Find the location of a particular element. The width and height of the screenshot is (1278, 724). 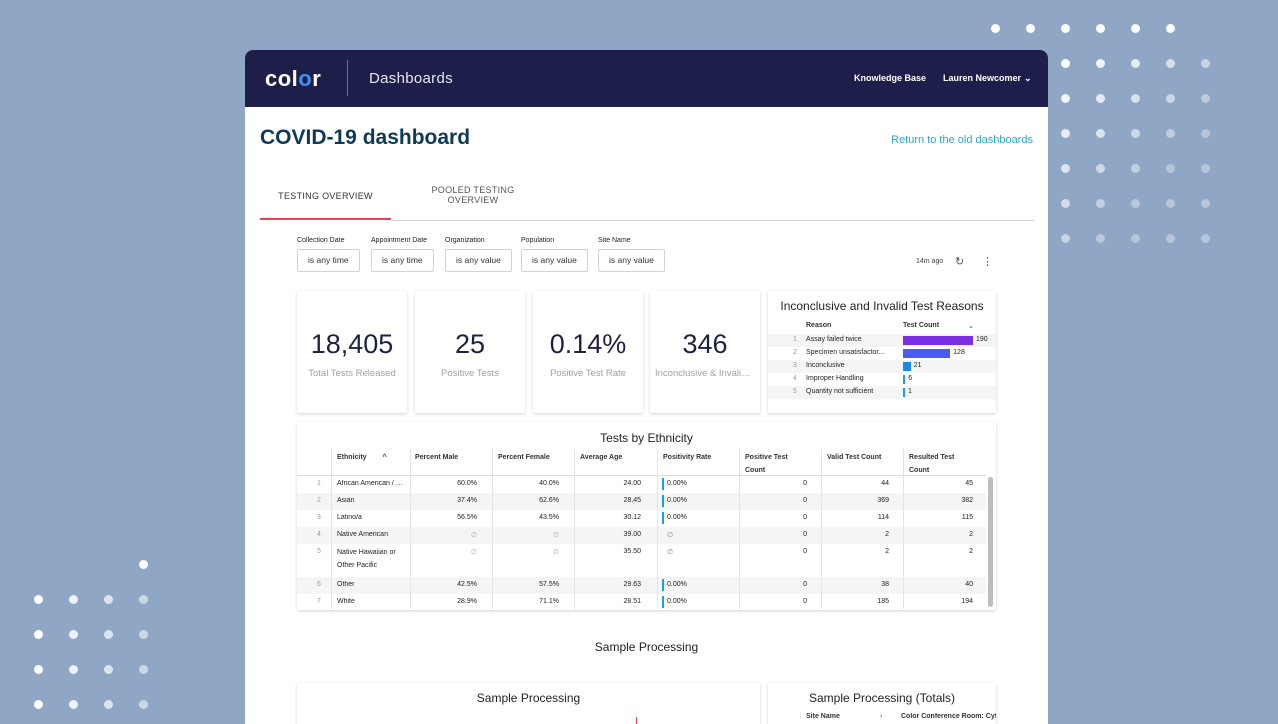

filter-label: Site Name is located at coordinates (614, 240).